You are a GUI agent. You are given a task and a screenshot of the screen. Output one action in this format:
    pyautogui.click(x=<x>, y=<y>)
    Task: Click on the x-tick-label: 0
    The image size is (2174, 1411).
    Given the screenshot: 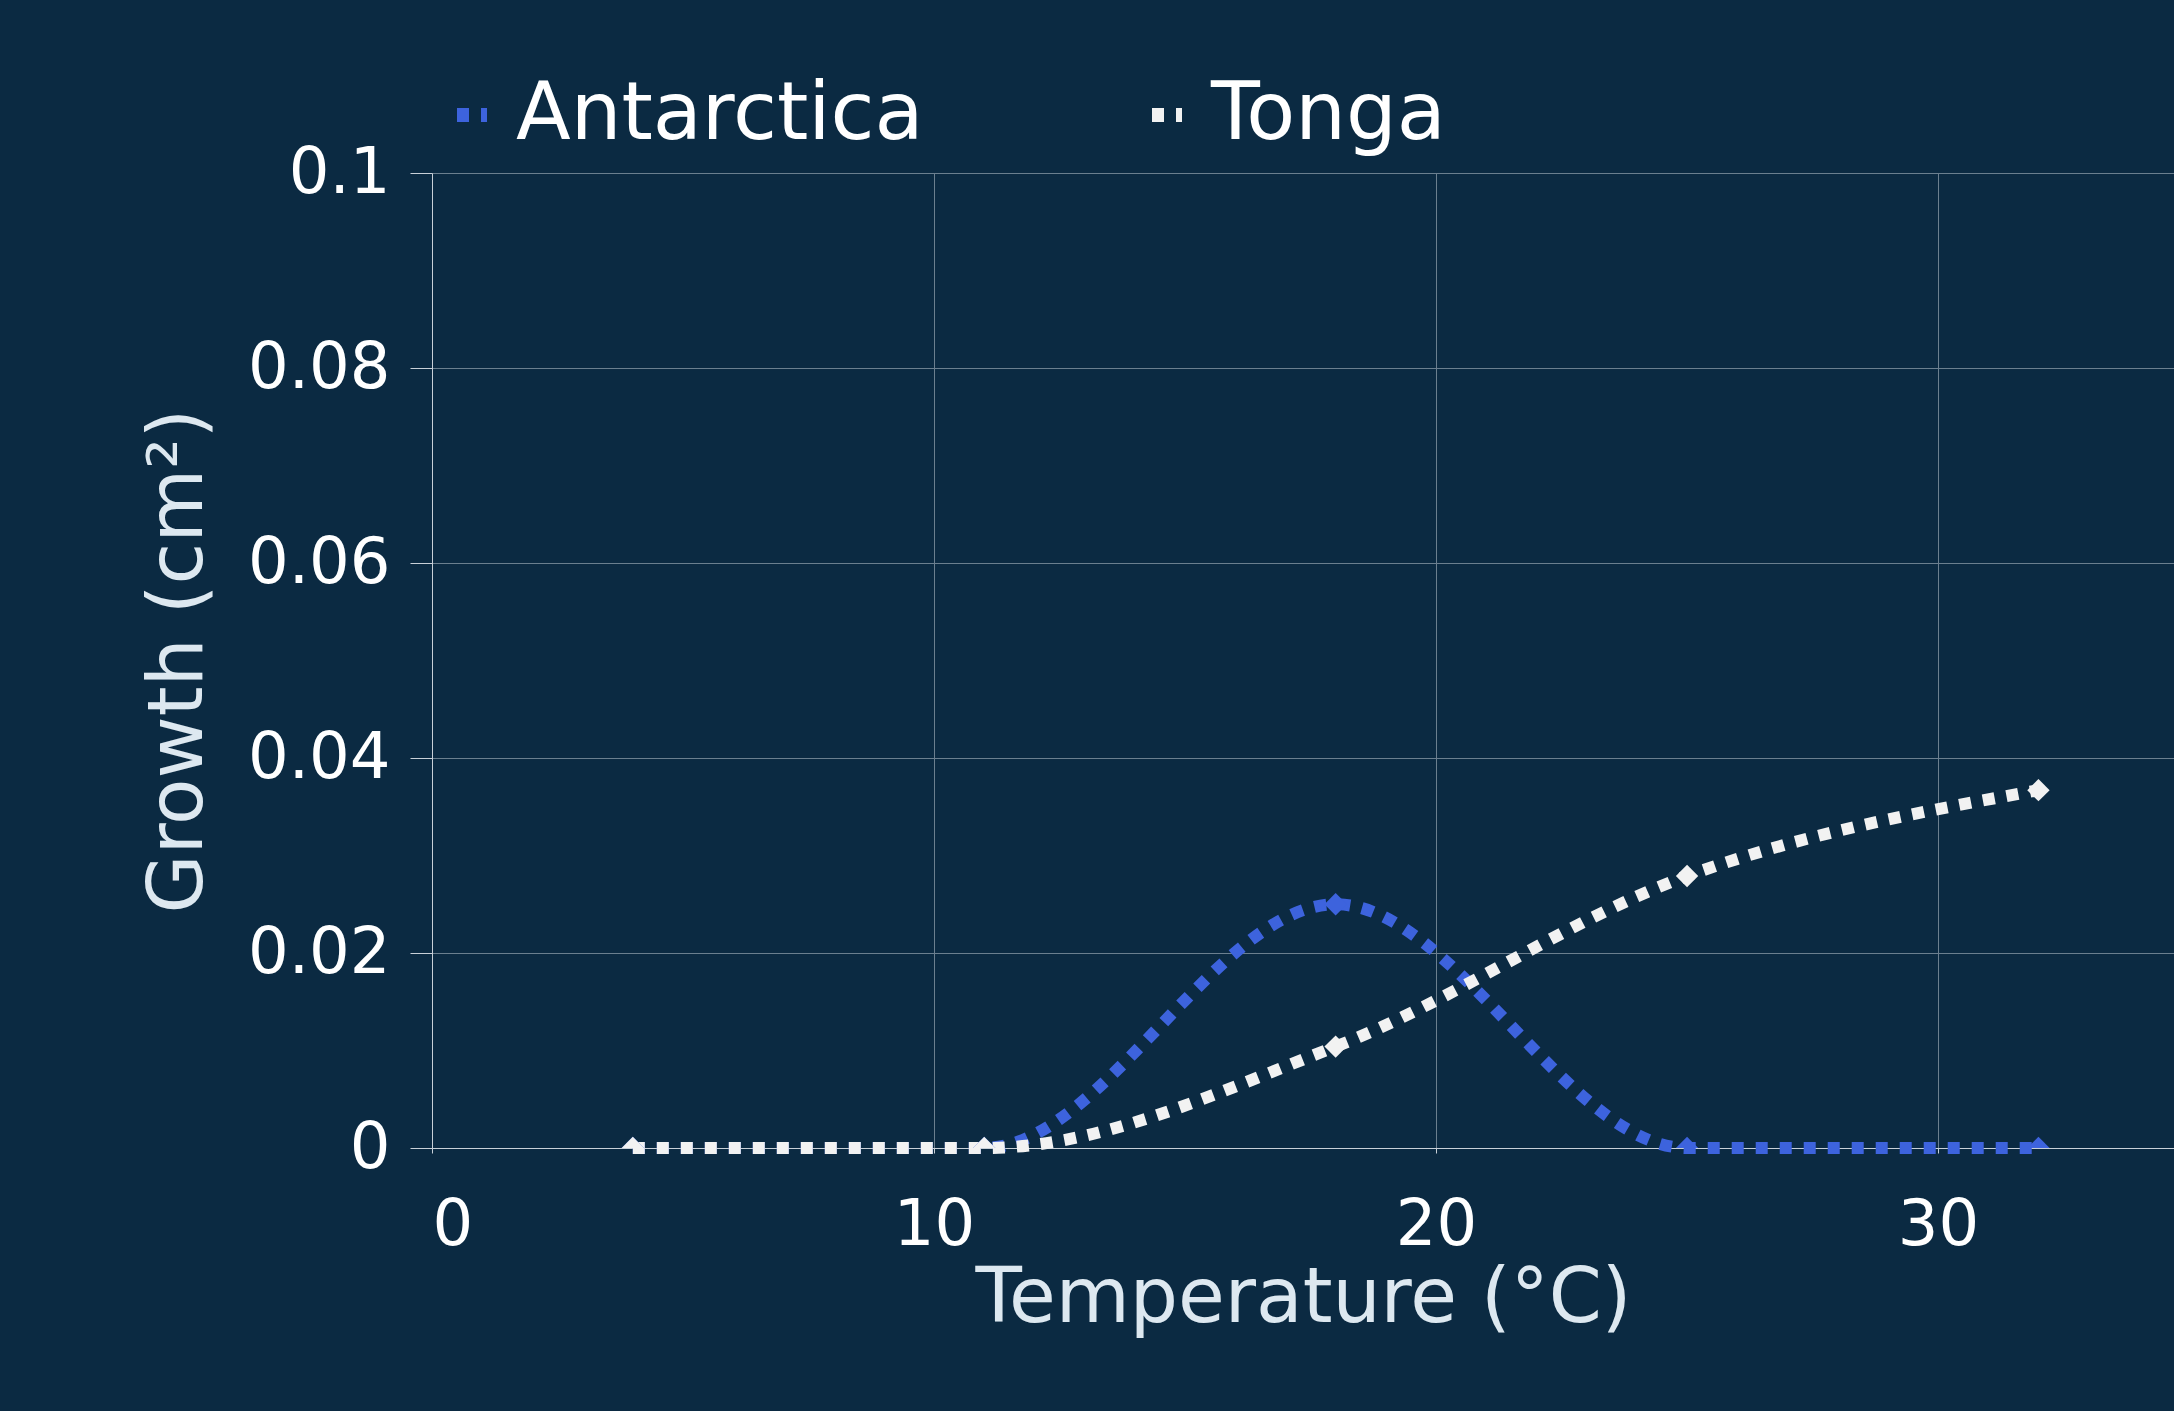 What is the action you would take?
    pyautogui.click(x=453, y=1222)
    